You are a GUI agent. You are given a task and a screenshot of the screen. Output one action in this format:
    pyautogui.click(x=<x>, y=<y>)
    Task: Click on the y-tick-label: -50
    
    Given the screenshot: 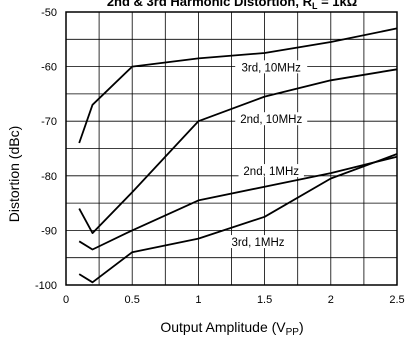 What is the action you would take?
    pyautogui.click(x=49, y=13)
    